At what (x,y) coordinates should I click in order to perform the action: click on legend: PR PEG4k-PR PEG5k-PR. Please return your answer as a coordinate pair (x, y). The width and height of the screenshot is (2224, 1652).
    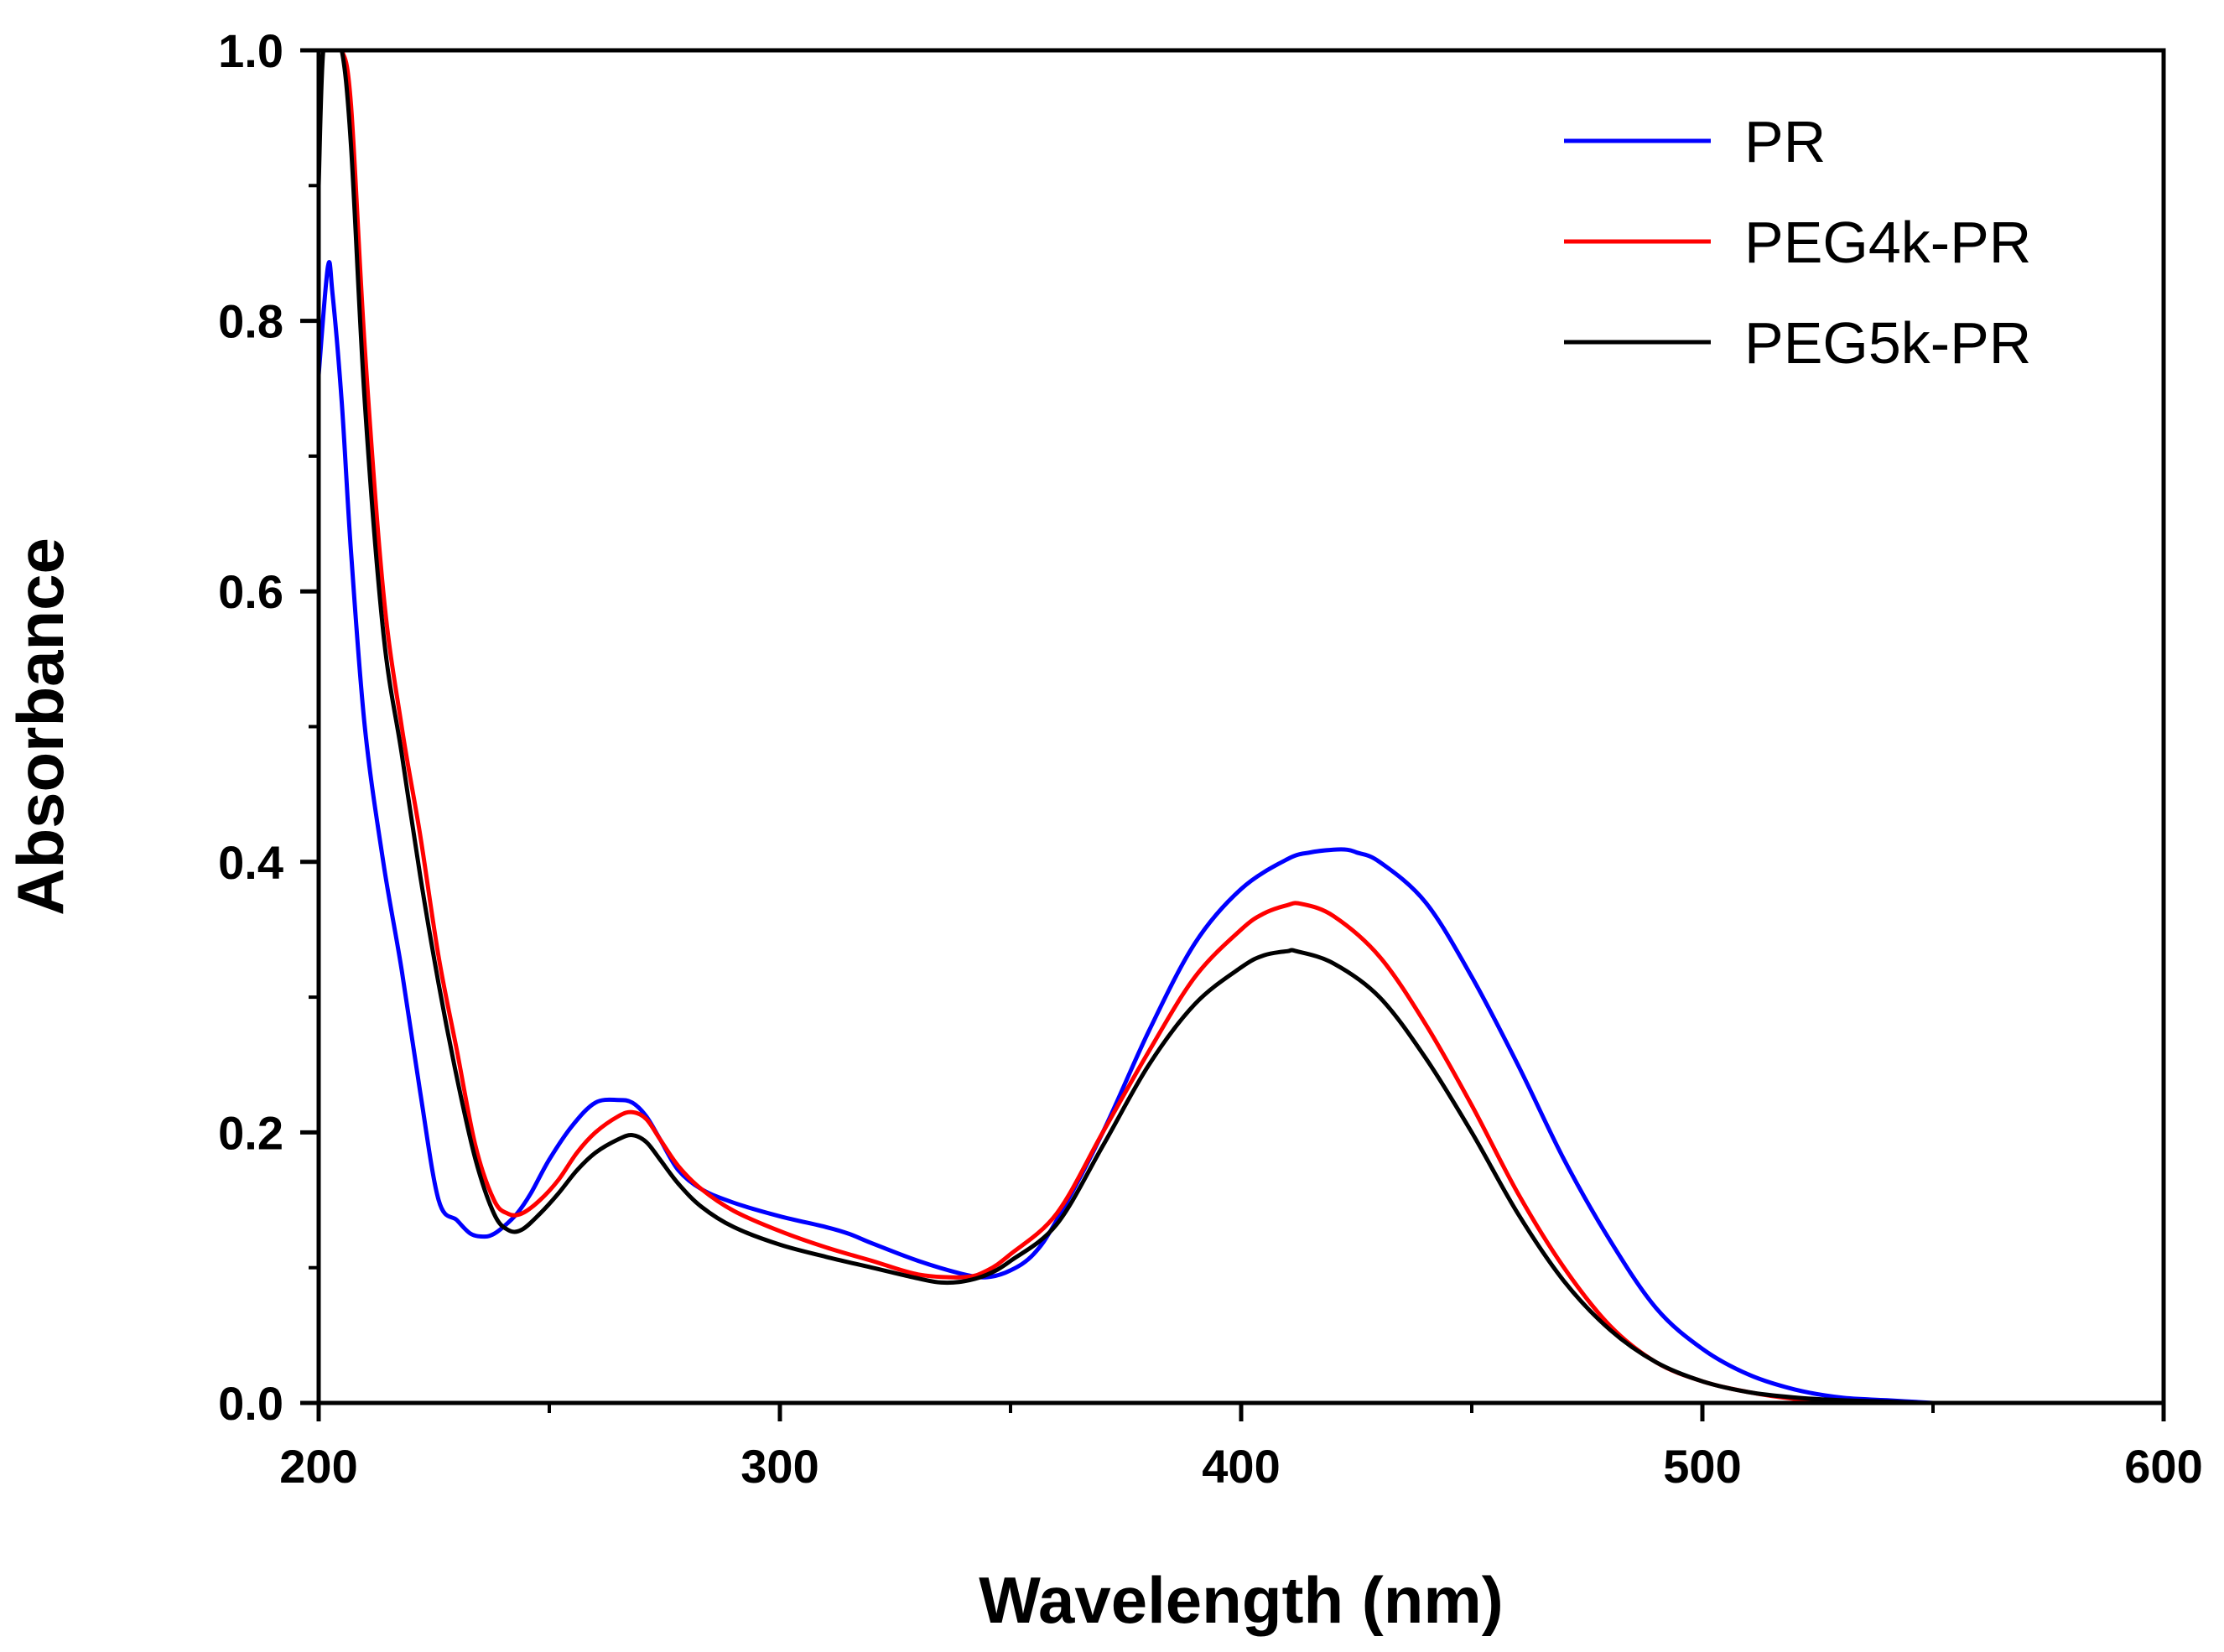
    Looking at the image, I should click on (1797, 242).